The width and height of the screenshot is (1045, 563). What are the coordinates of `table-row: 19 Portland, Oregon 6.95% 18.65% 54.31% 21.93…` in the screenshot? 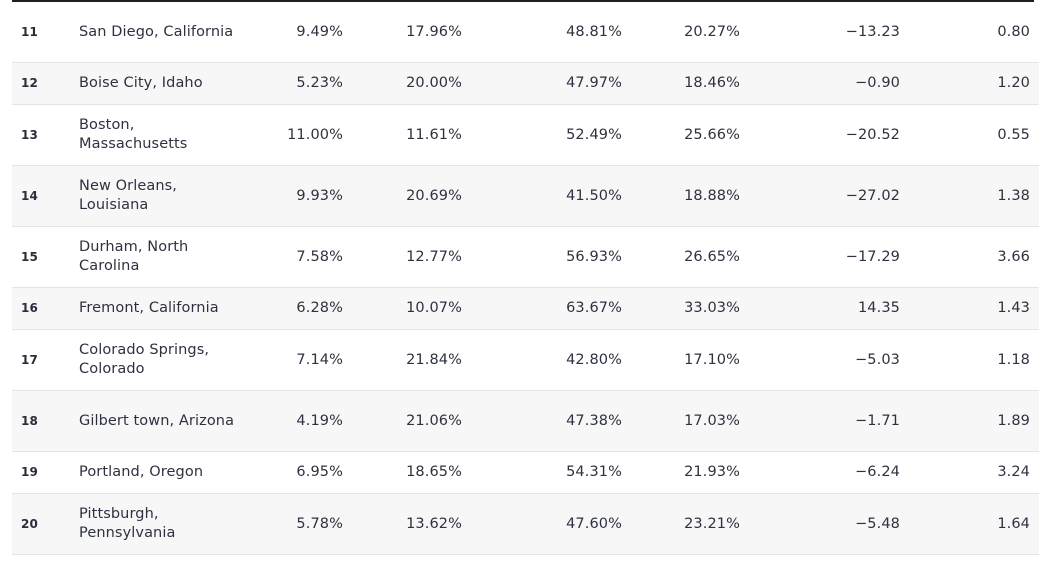 It's located at (525, 472).